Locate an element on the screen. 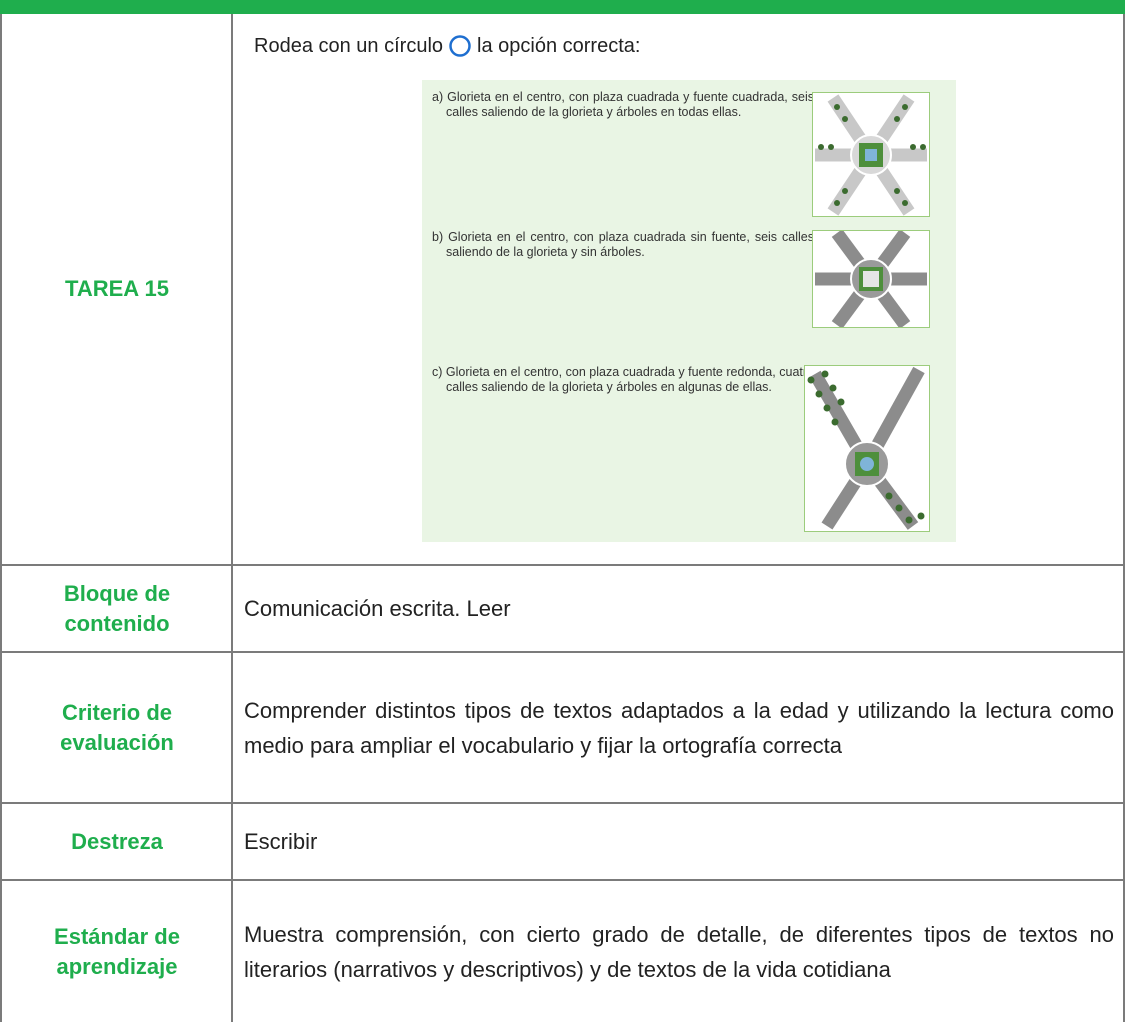 This screenshot has height=1022, width=1125. row-label-text: Bloque de contenido is located at coordinates (117, 608).